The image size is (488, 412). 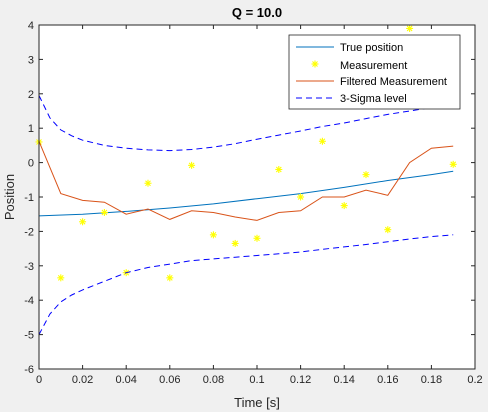 I want to click on y-tick-label: -5, so click(x=29, y=336).